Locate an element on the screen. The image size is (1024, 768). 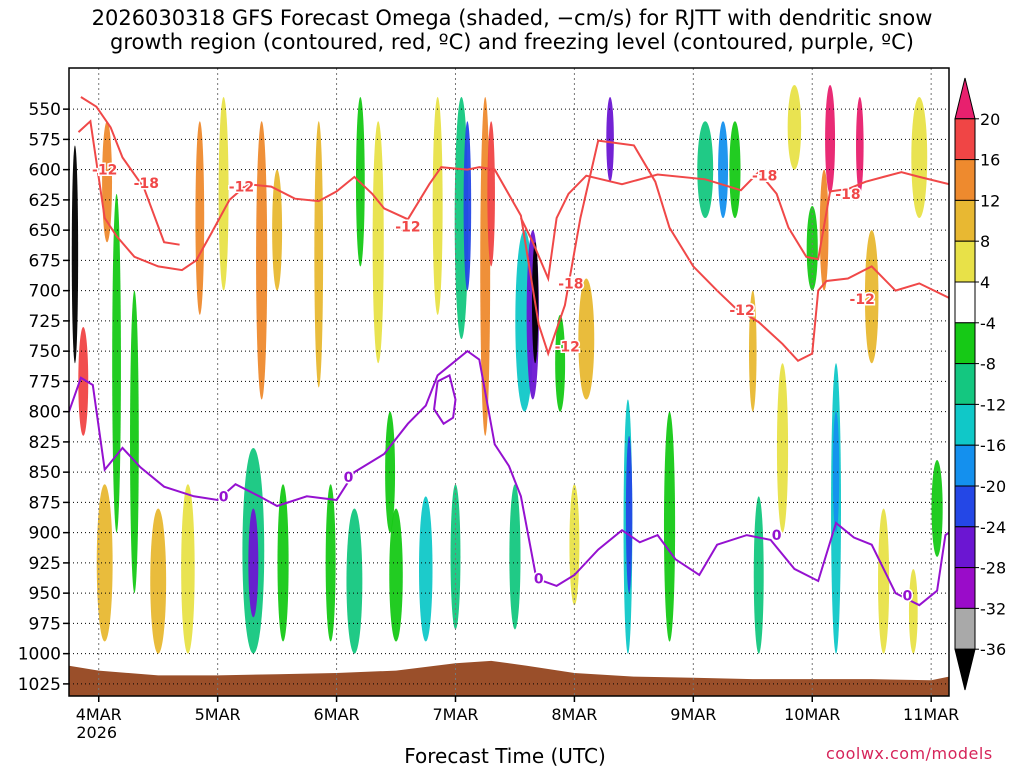
y-tick-label-925: 925 is located at coordinates (45, 564).